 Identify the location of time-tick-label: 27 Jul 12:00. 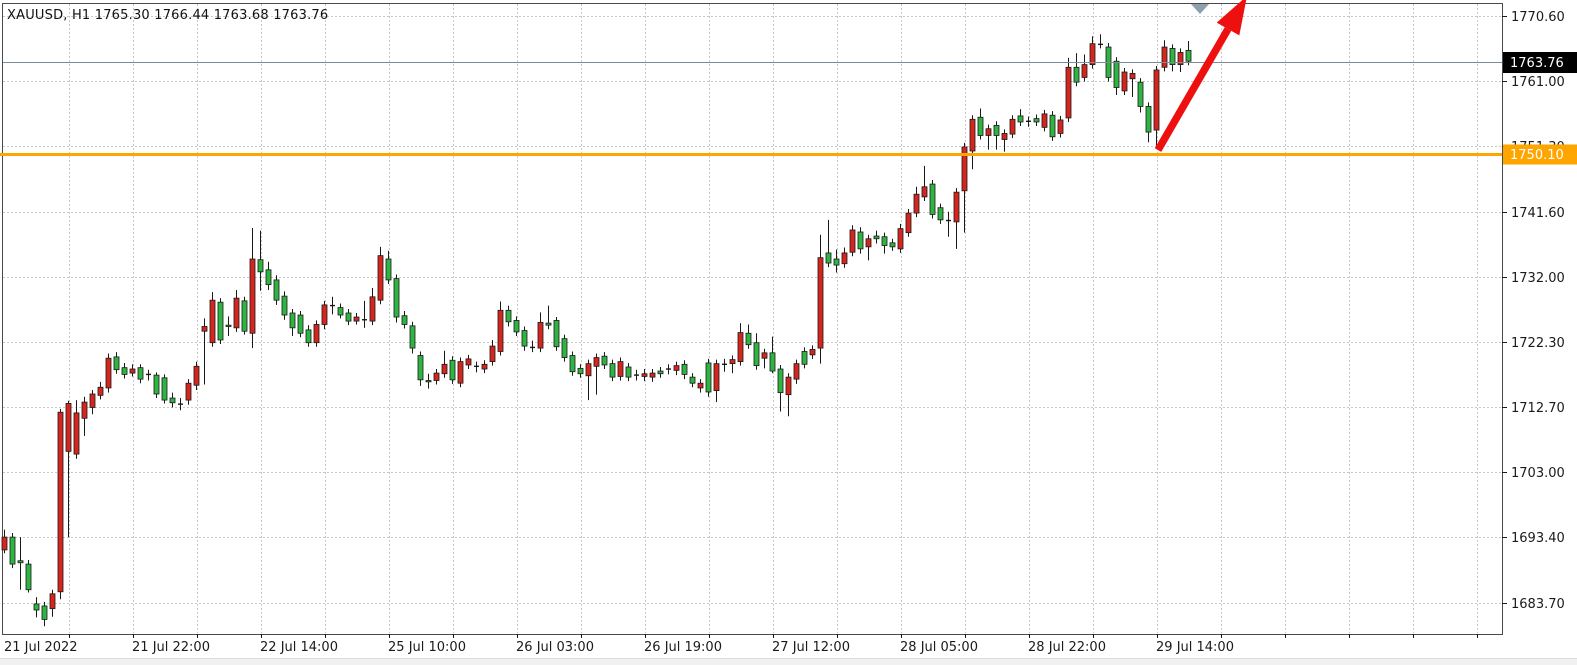
(811, 647).